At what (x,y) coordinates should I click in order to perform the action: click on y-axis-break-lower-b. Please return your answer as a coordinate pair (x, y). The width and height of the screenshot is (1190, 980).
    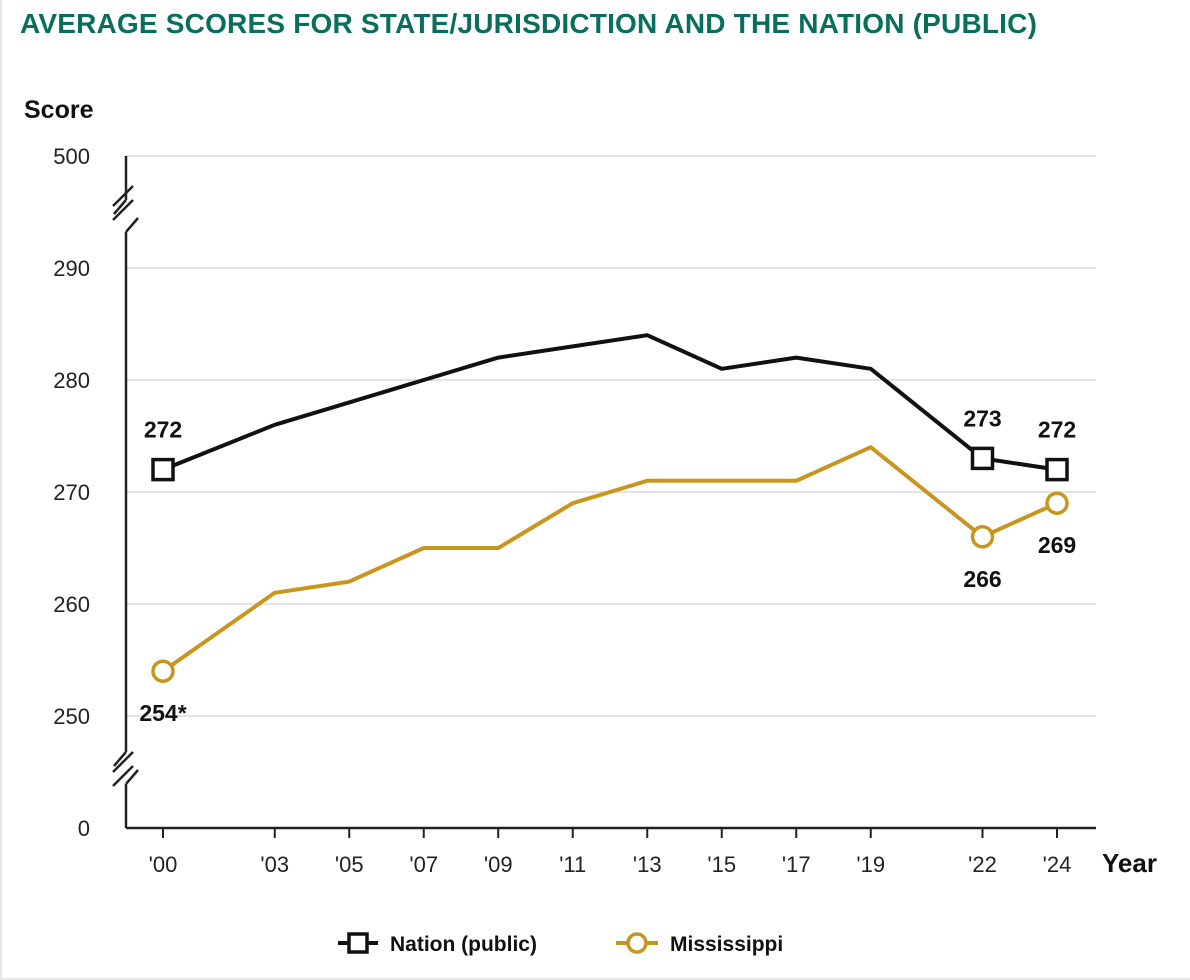
    Looking at the image, I should click on (132, 777).